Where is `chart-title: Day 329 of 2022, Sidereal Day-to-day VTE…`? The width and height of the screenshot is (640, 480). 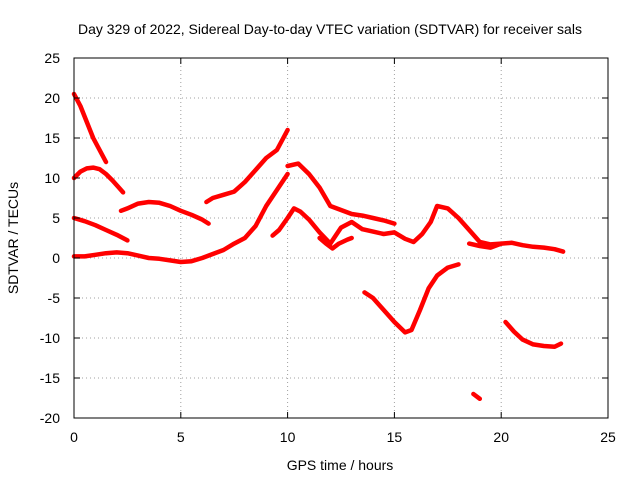 chart-title: Day 329 of 2022, Sidereal Day-to-day VTE… is located at coordinates (330, 29).